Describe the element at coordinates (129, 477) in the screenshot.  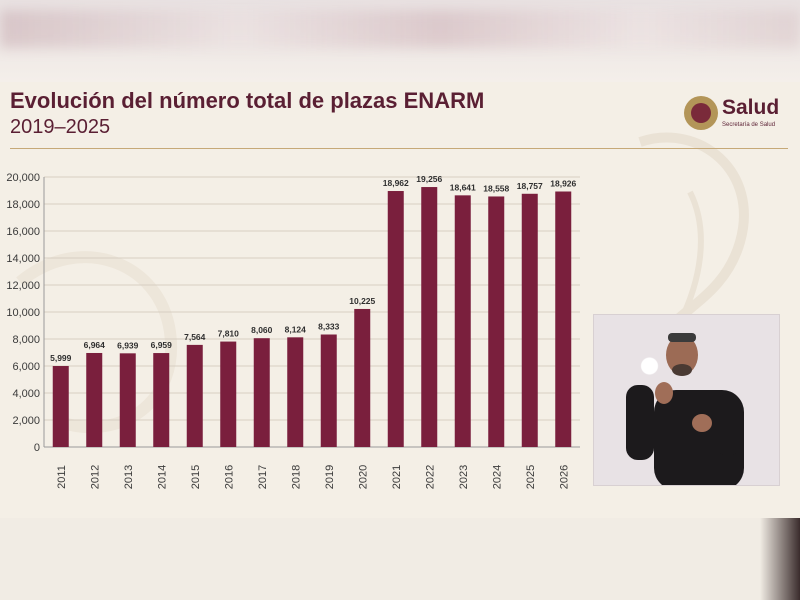
I see `x-tick-label: 2013` at that location.